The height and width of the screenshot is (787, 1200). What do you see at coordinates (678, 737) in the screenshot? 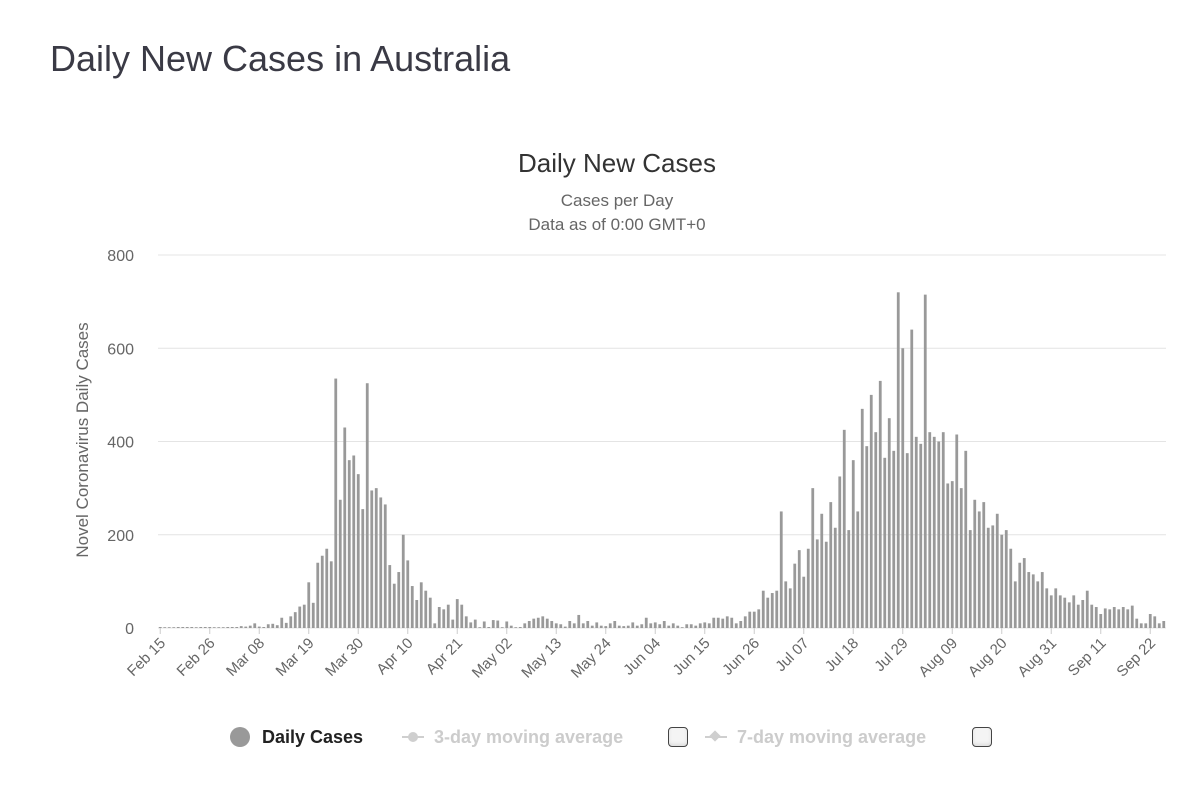
I see `3-day-average-checkbox` at bounding box center [678, 737].